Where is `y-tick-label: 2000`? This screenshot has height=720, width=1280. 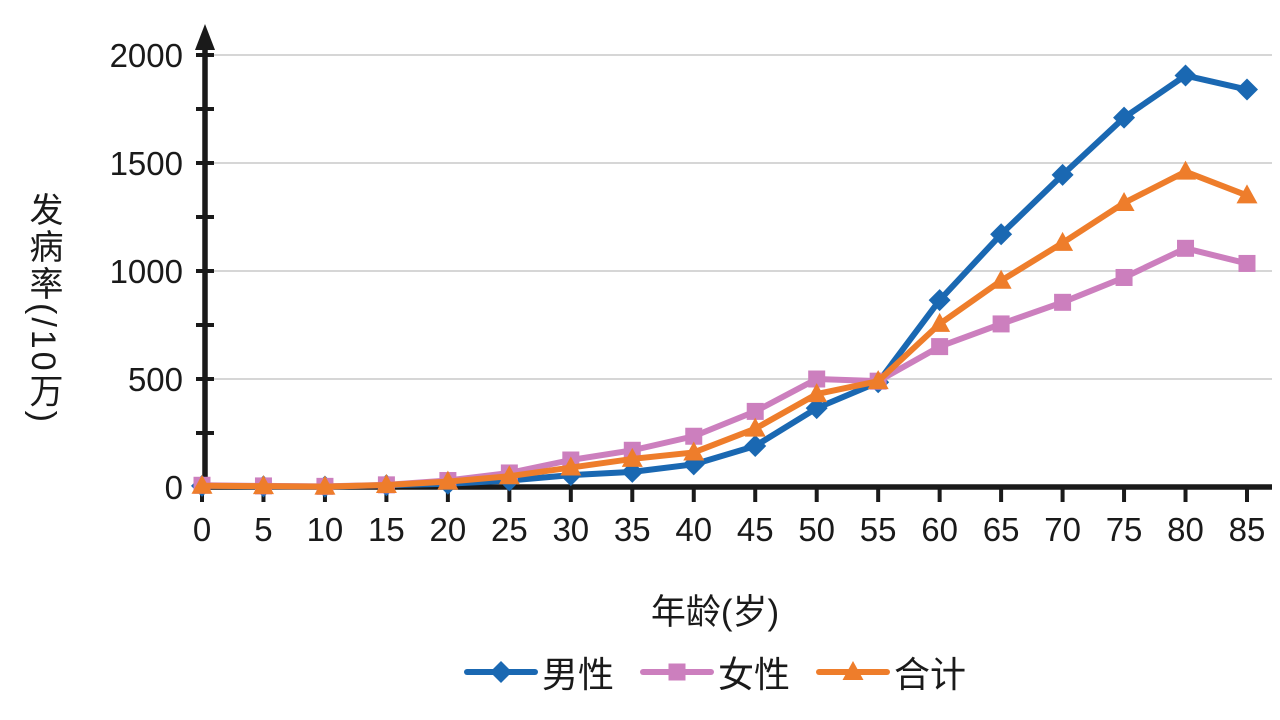
y-tick-label: 2000 is located at coordinates (146, 55).